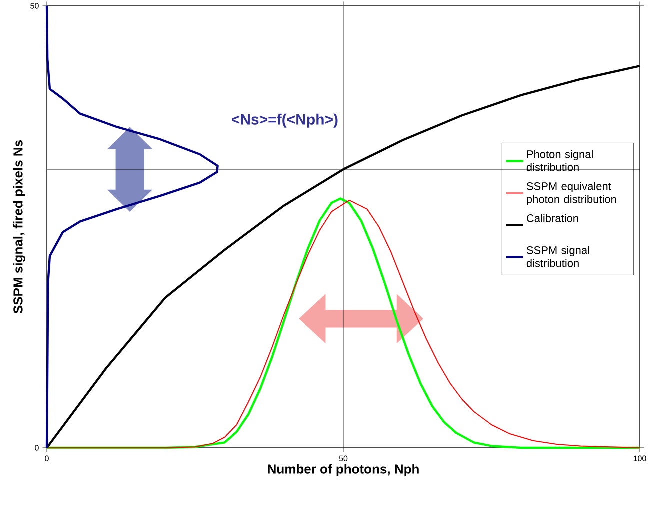 The image size is (672, 514). Describe the element at coordinates (285, 121) in the screenshot. I see `annotation: <Ns>=f(<Nph>)` at that location.